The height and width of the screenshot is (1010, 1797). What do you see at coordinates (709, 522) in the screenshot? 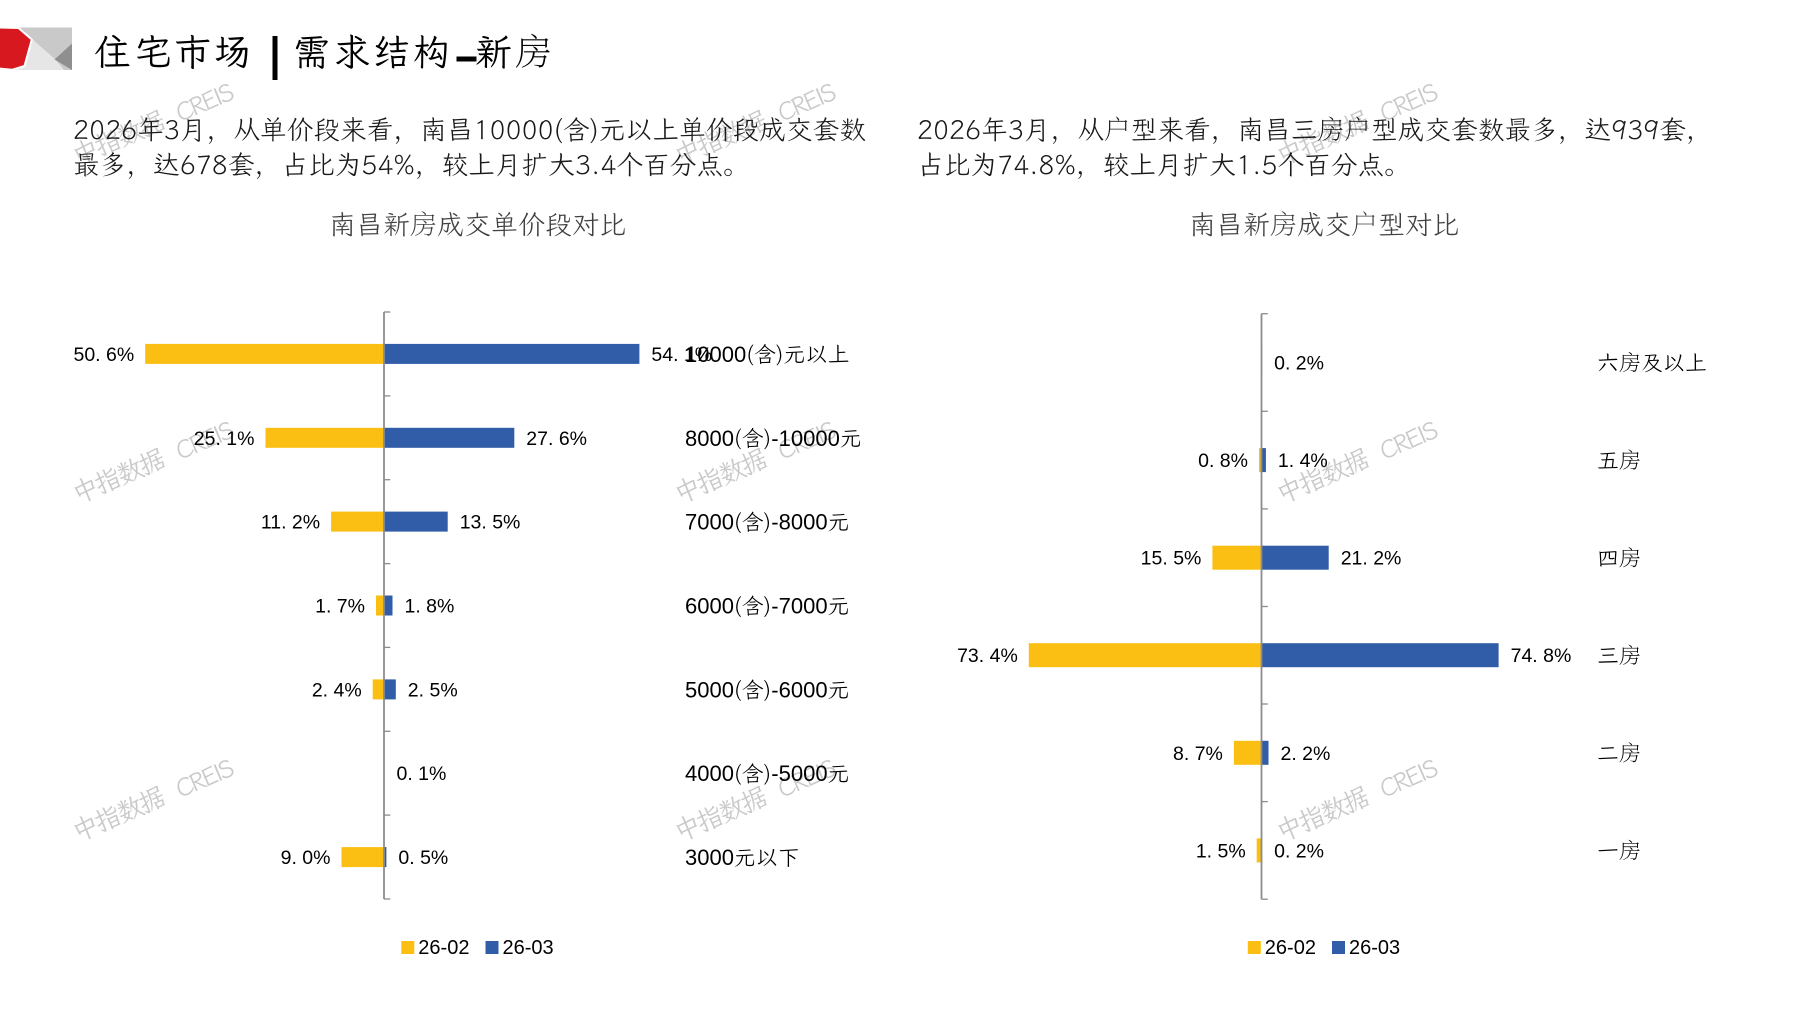
I see `svg-text: 7000` at bounding box center [709, 522].